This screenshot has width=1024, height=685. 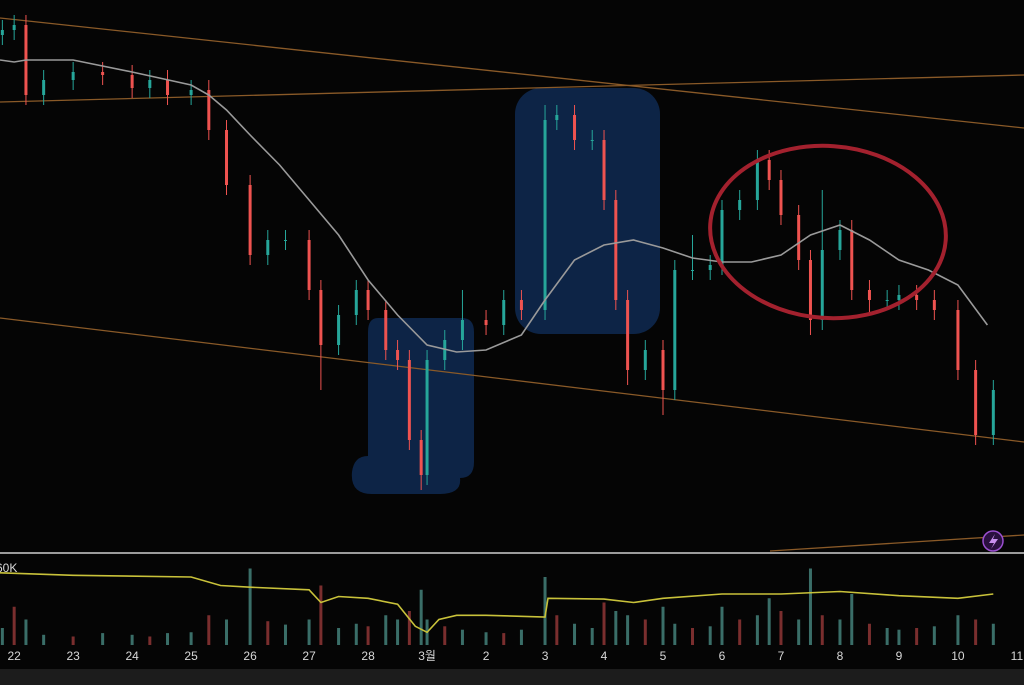 What do you see at coordinates (497, 603) in the screenshot?
I see `indicator-line` at bounding box center [497, 603].